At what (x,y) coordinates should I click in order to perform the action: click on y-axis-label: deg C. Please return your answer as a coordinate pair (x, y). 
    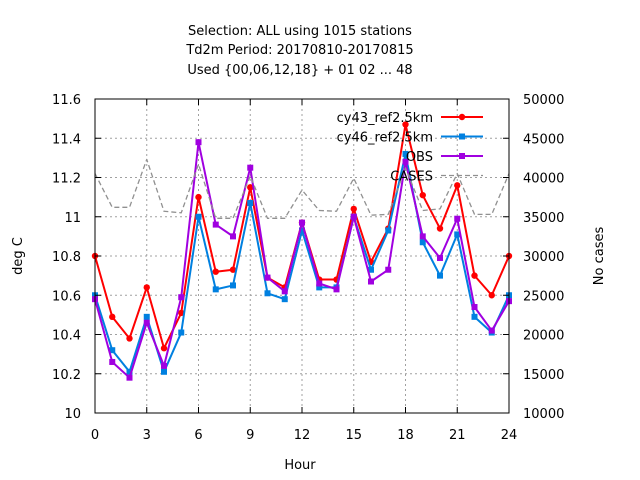
    Looking at the image, I should click on (18, 256).